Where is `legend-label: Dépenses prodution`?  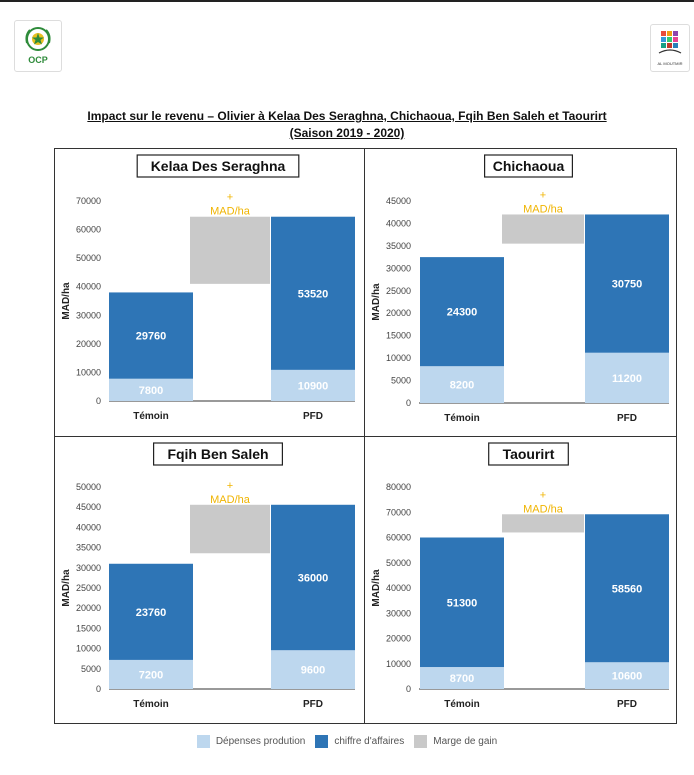
legend-label: Dépenses prodution is located at coordinates (260, 741).